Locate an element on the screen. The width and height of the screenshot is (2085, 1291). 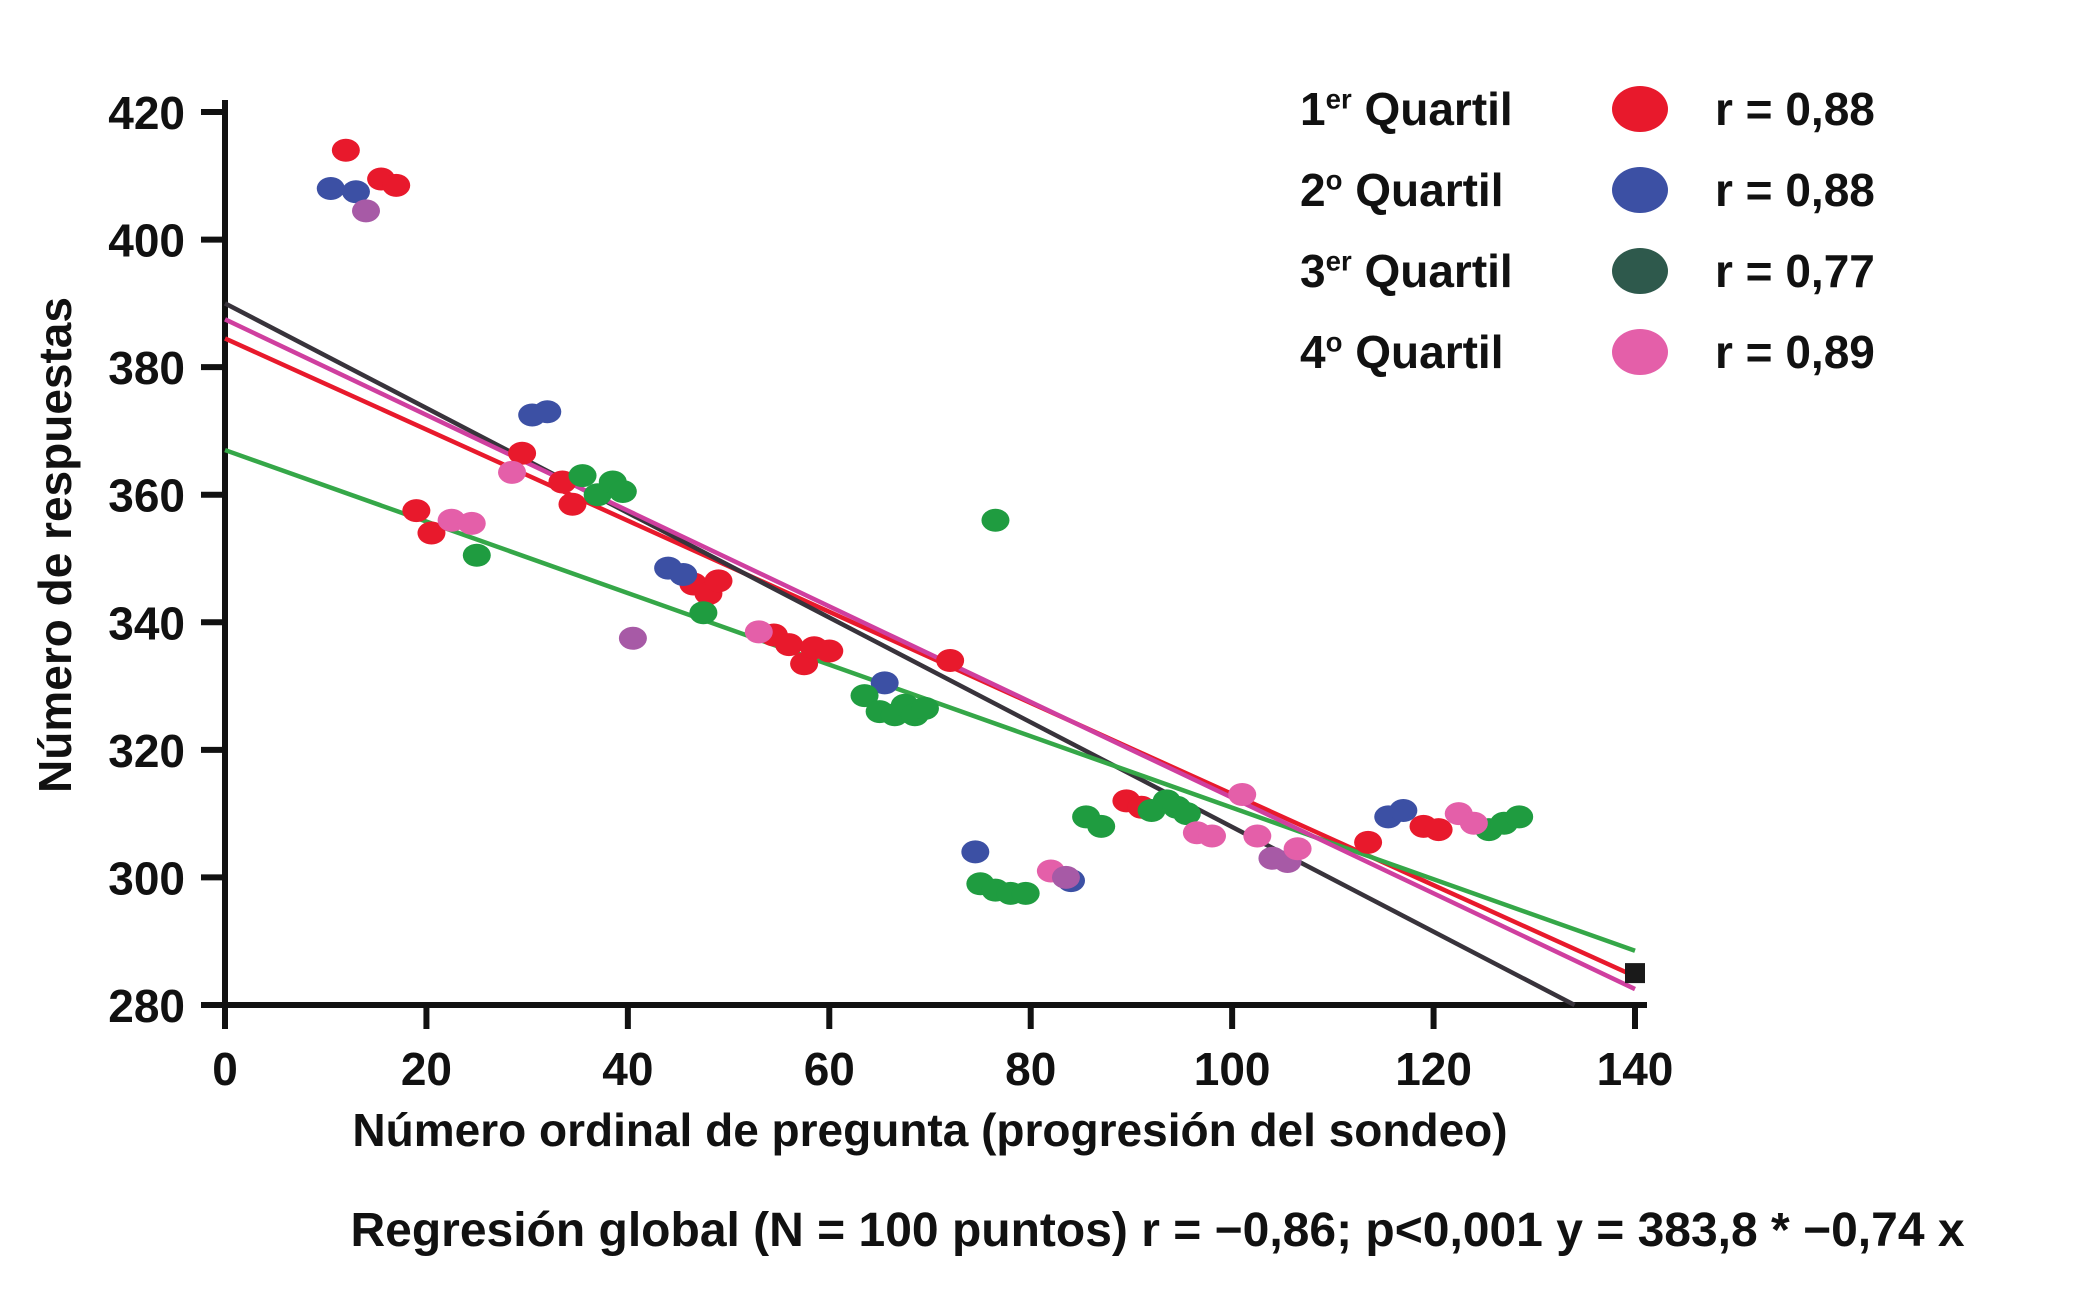
legend-item: 4o Quartil r = 0,89 is located at coordinates (1587, 351).